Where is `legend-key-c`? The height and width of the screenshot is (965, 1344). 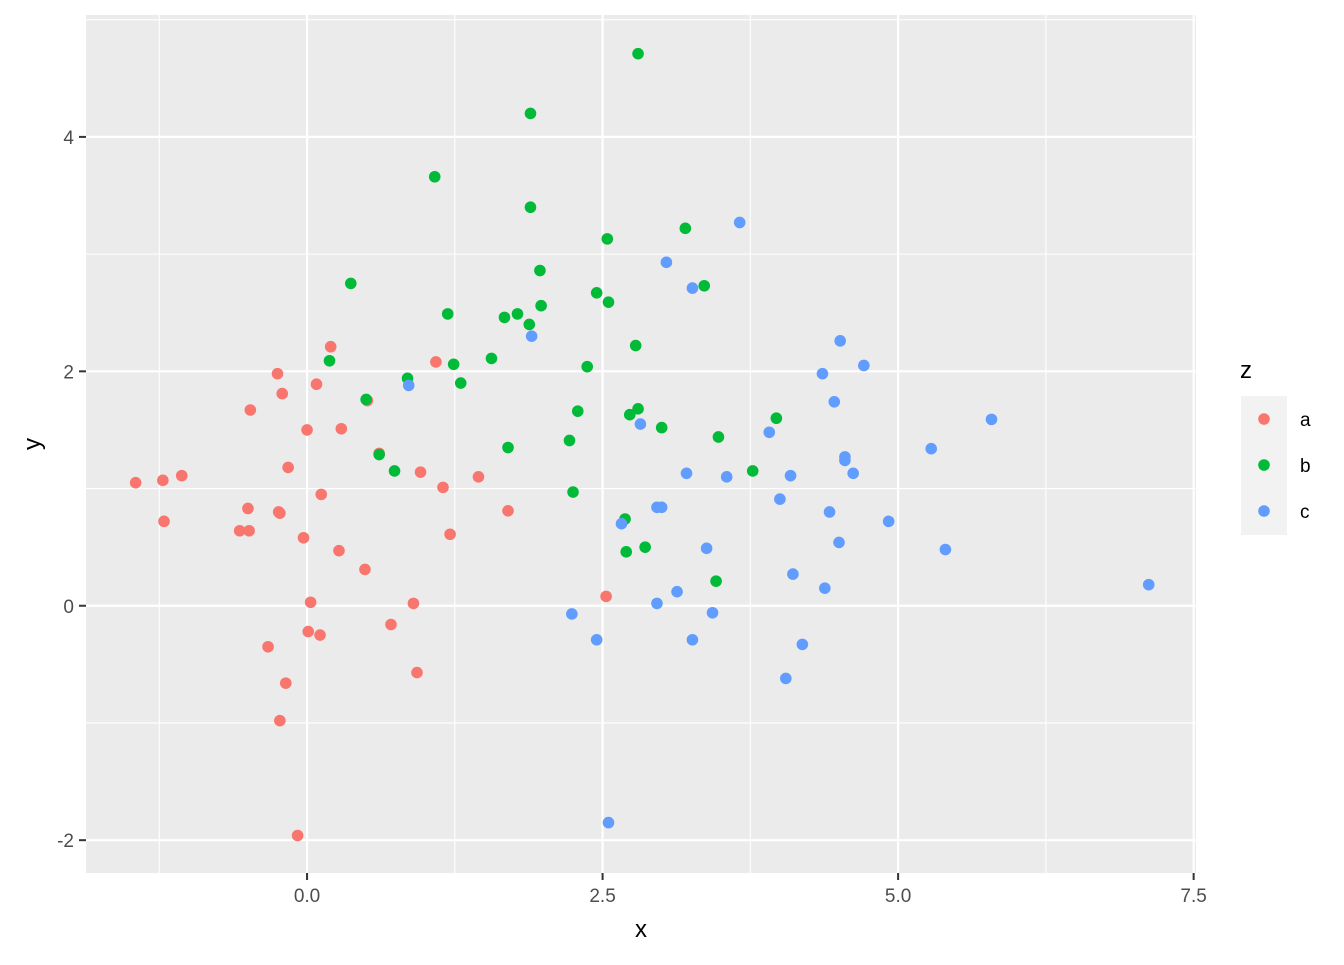
legend-key-c is located at coordinates (1264, 511).